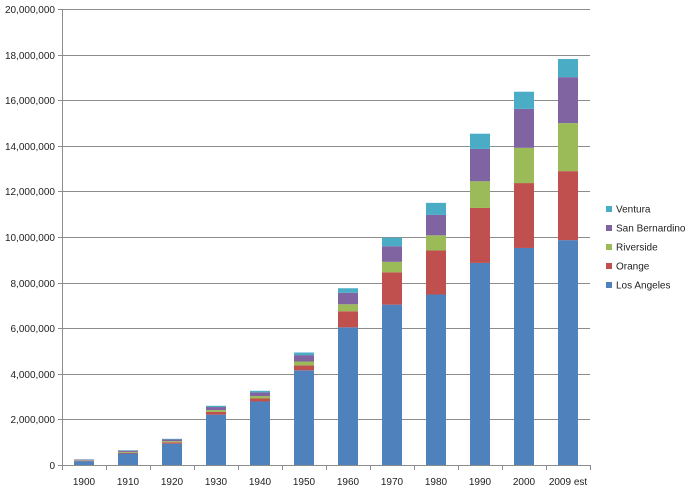 Image resolution: width=686 pixels, height=496 pixels. I want to click on x-tick-label: 1950, so click(304, 482).